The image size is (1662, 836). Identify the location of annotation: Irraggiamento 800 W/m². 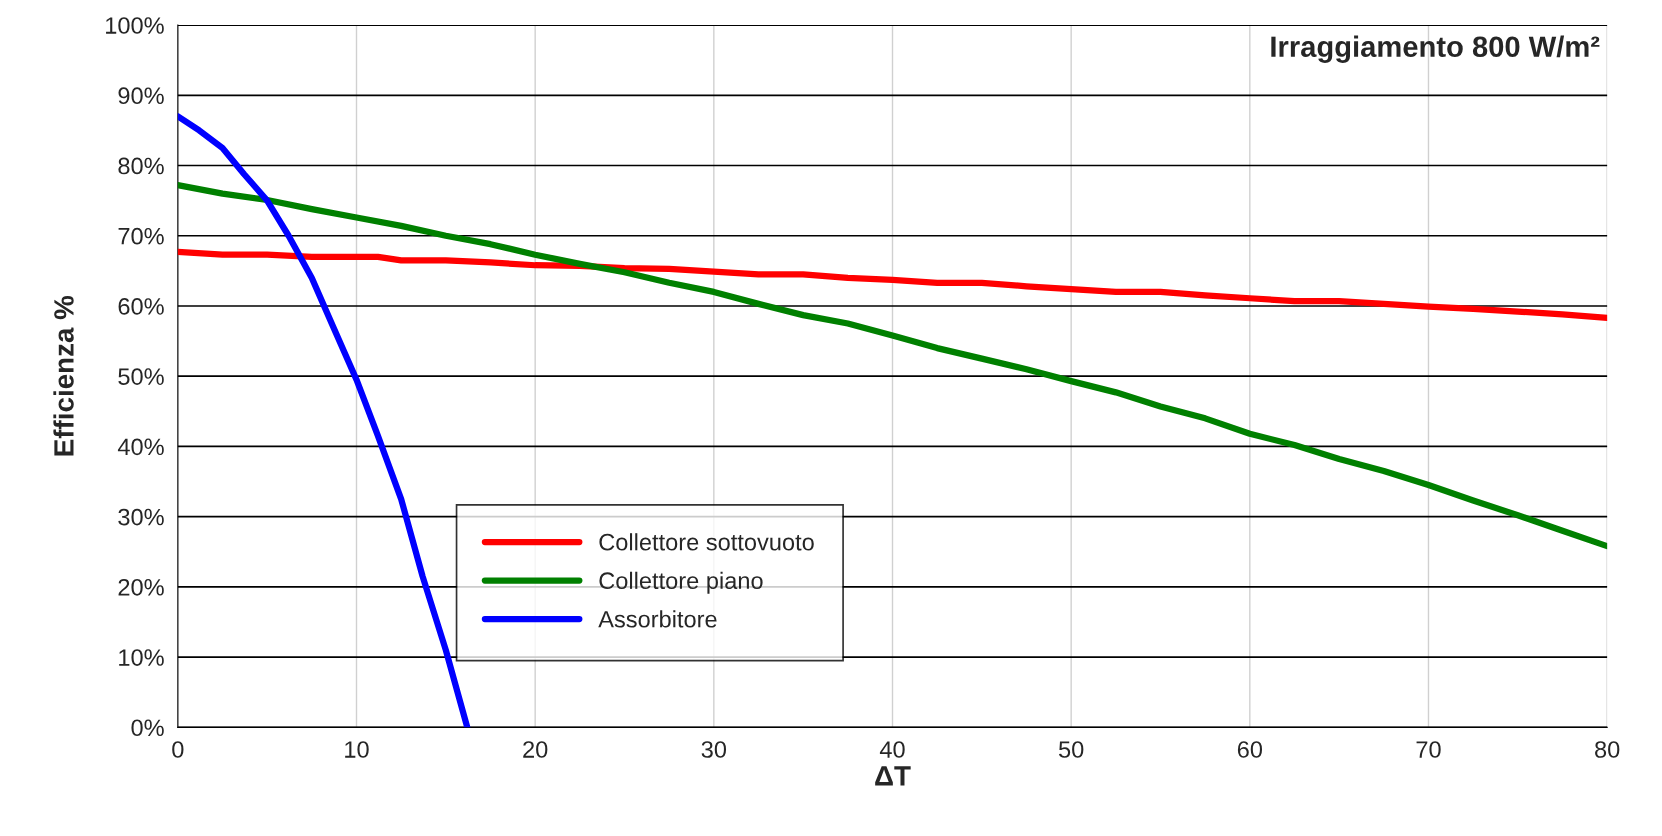
(1435, 49).